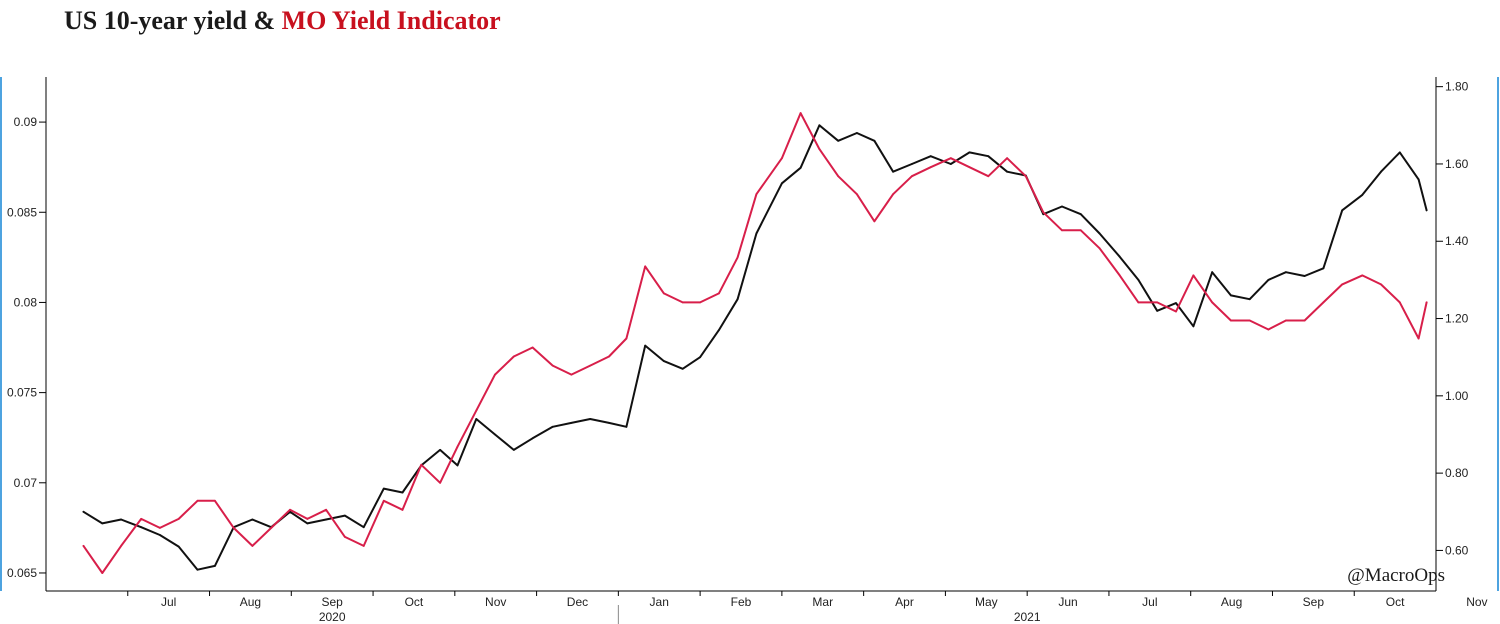  I want to click on title-part-1: US 10-year yield &, so click(173, 20).